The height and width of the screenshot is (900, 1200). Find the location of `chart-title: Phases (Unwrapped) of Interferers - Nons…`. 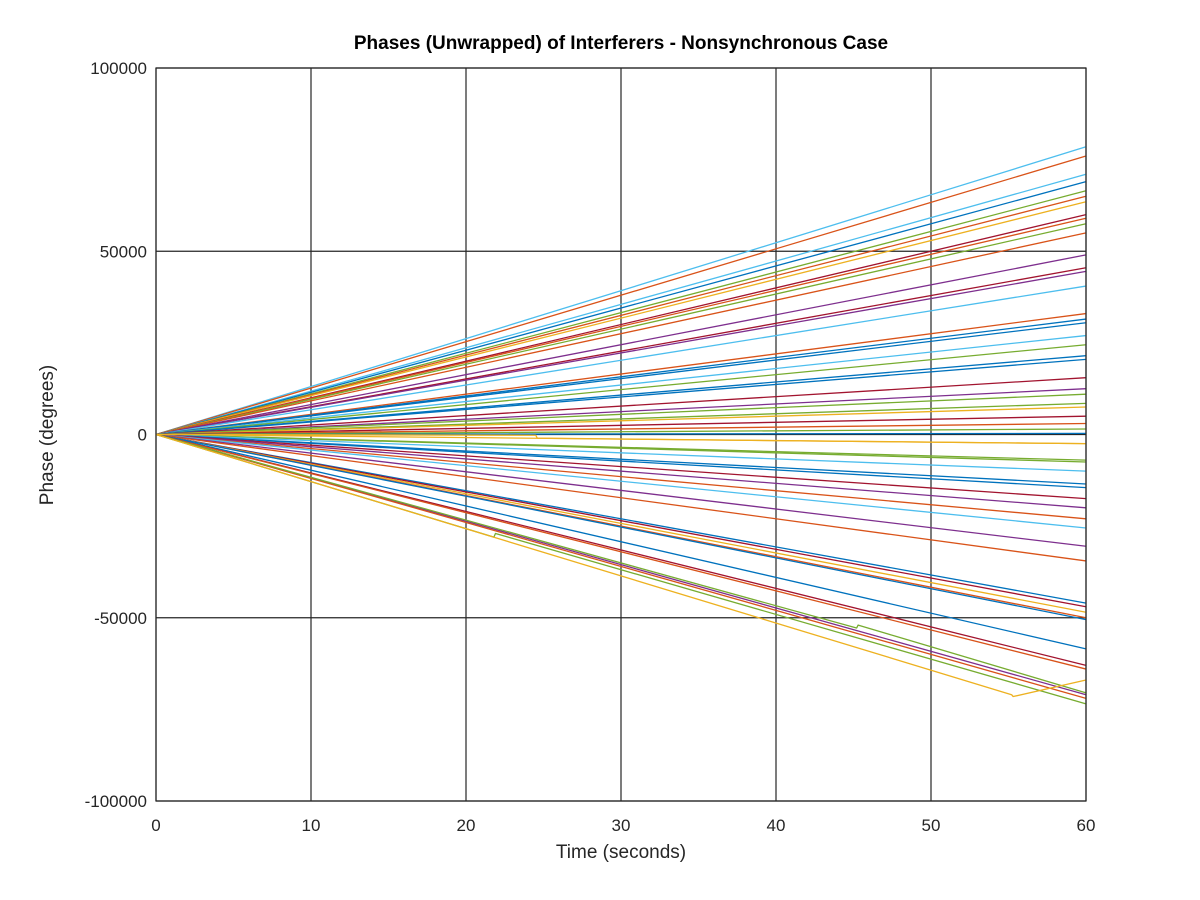

chart-title: Phases (Unwrapped) of Interferers - Nons… is located at coordinates (621, 43).